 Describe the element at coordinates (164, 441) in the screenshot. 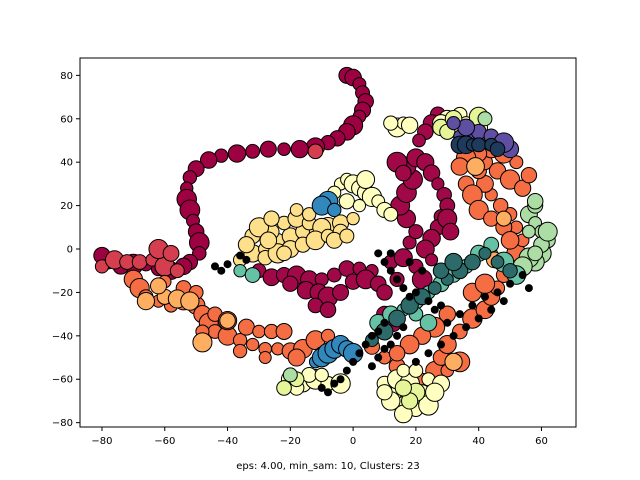

I see `x-tick-label-1: −60` at that location.